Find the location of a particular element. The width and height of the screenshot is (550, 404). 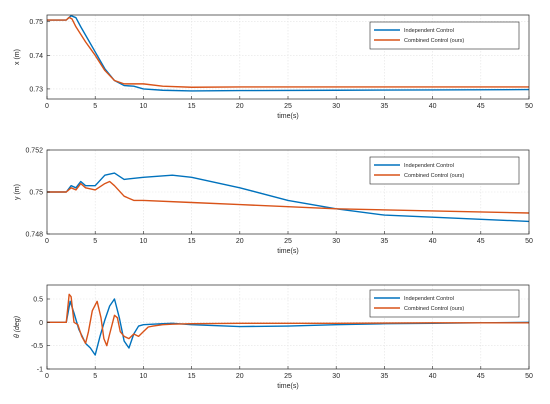

y-tick-label: 0.752 is located at coordinates (34, 151).